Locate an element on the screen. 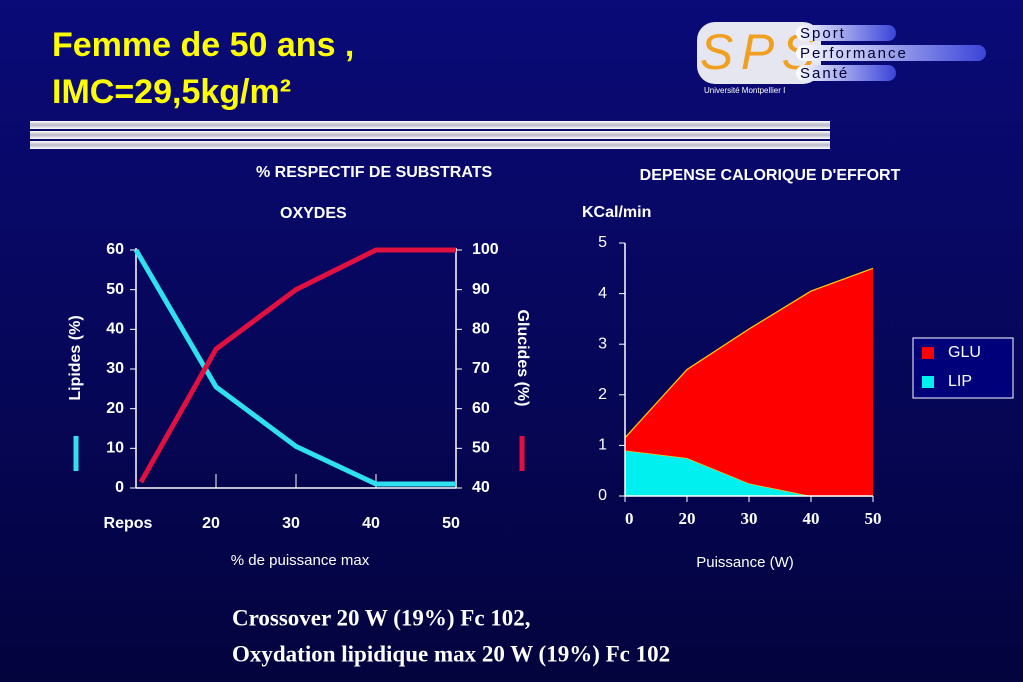 This screenshot has height=682, width=1023. y2-tick-label: 40 is located at coordinates (481, 487).